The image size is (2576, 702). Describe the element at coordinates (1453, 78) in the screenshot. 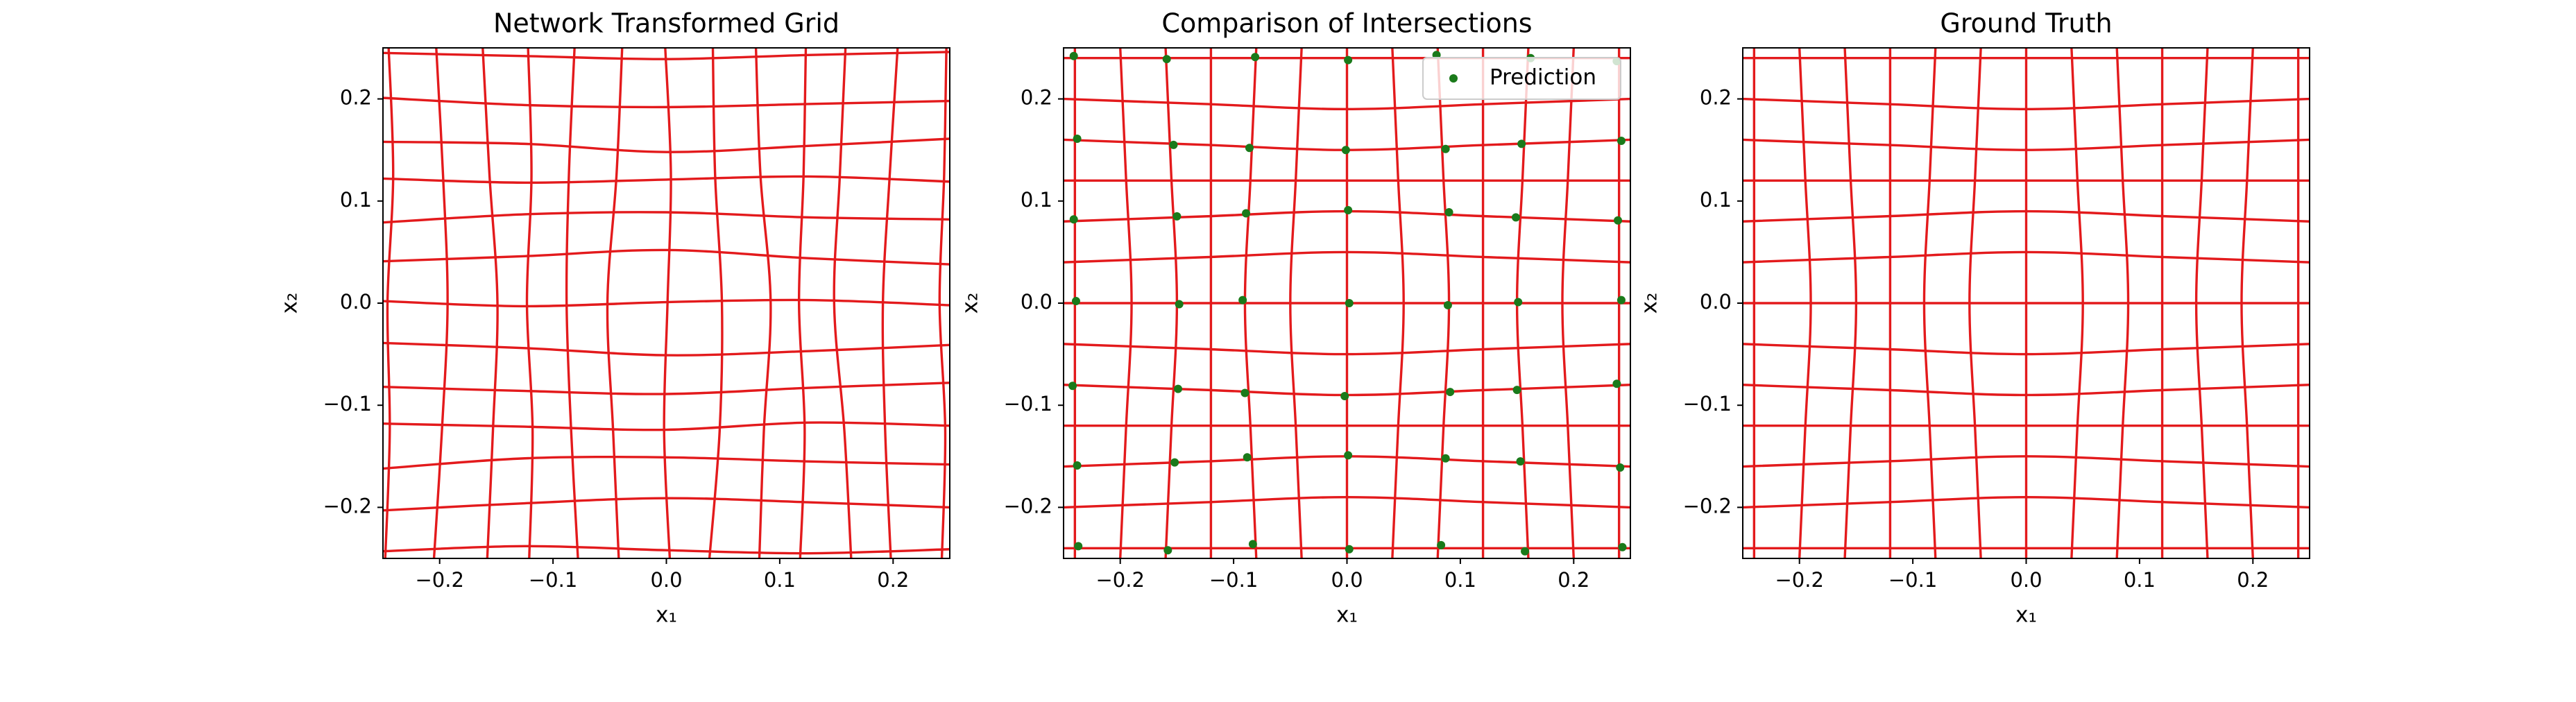

I see `legend-marker` at that location.